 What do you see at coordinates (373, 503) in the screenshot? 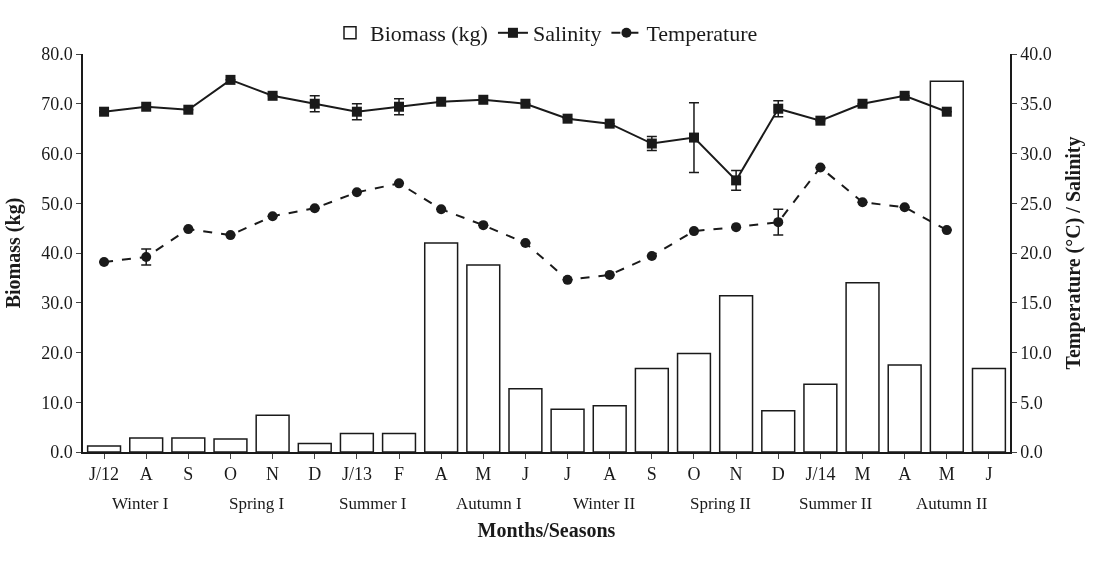
I see `text: Summer I` at bounding box center [373, 503].